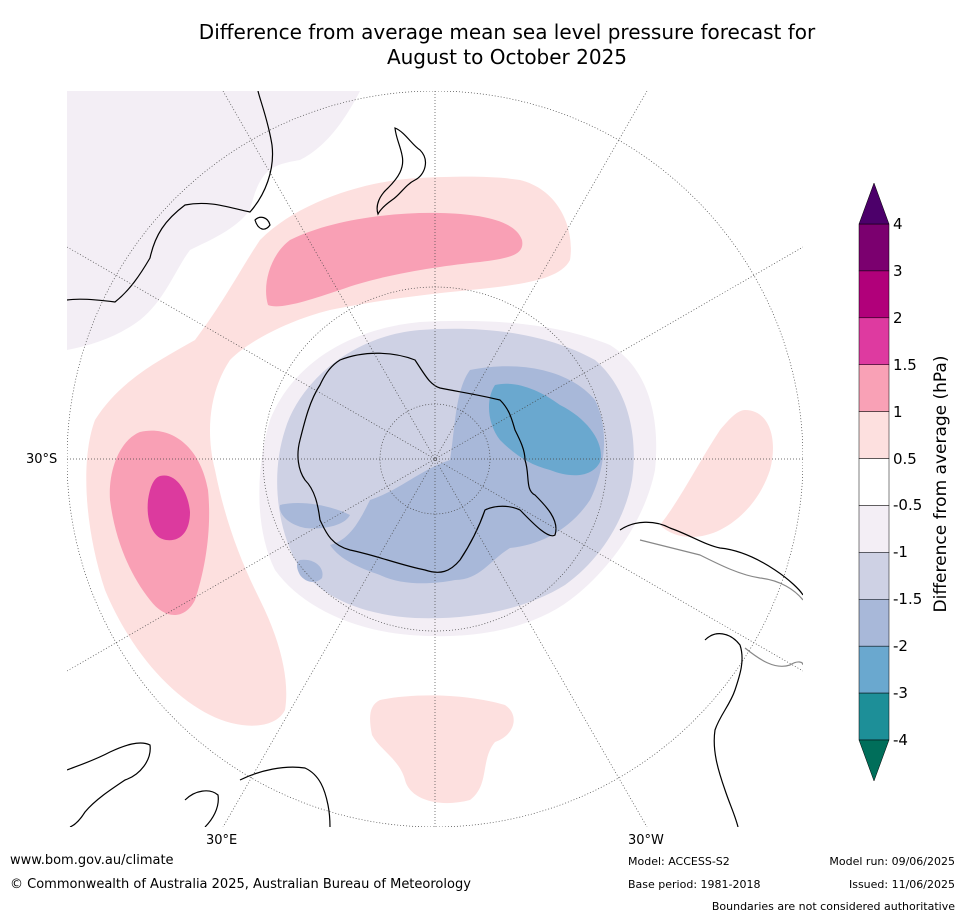 This screenshot has width=965, height=919. What do you see at coordinates (42, 459) in the screenshot?
I see `latitude-label: 30°S` at bounding box center [42, 459].